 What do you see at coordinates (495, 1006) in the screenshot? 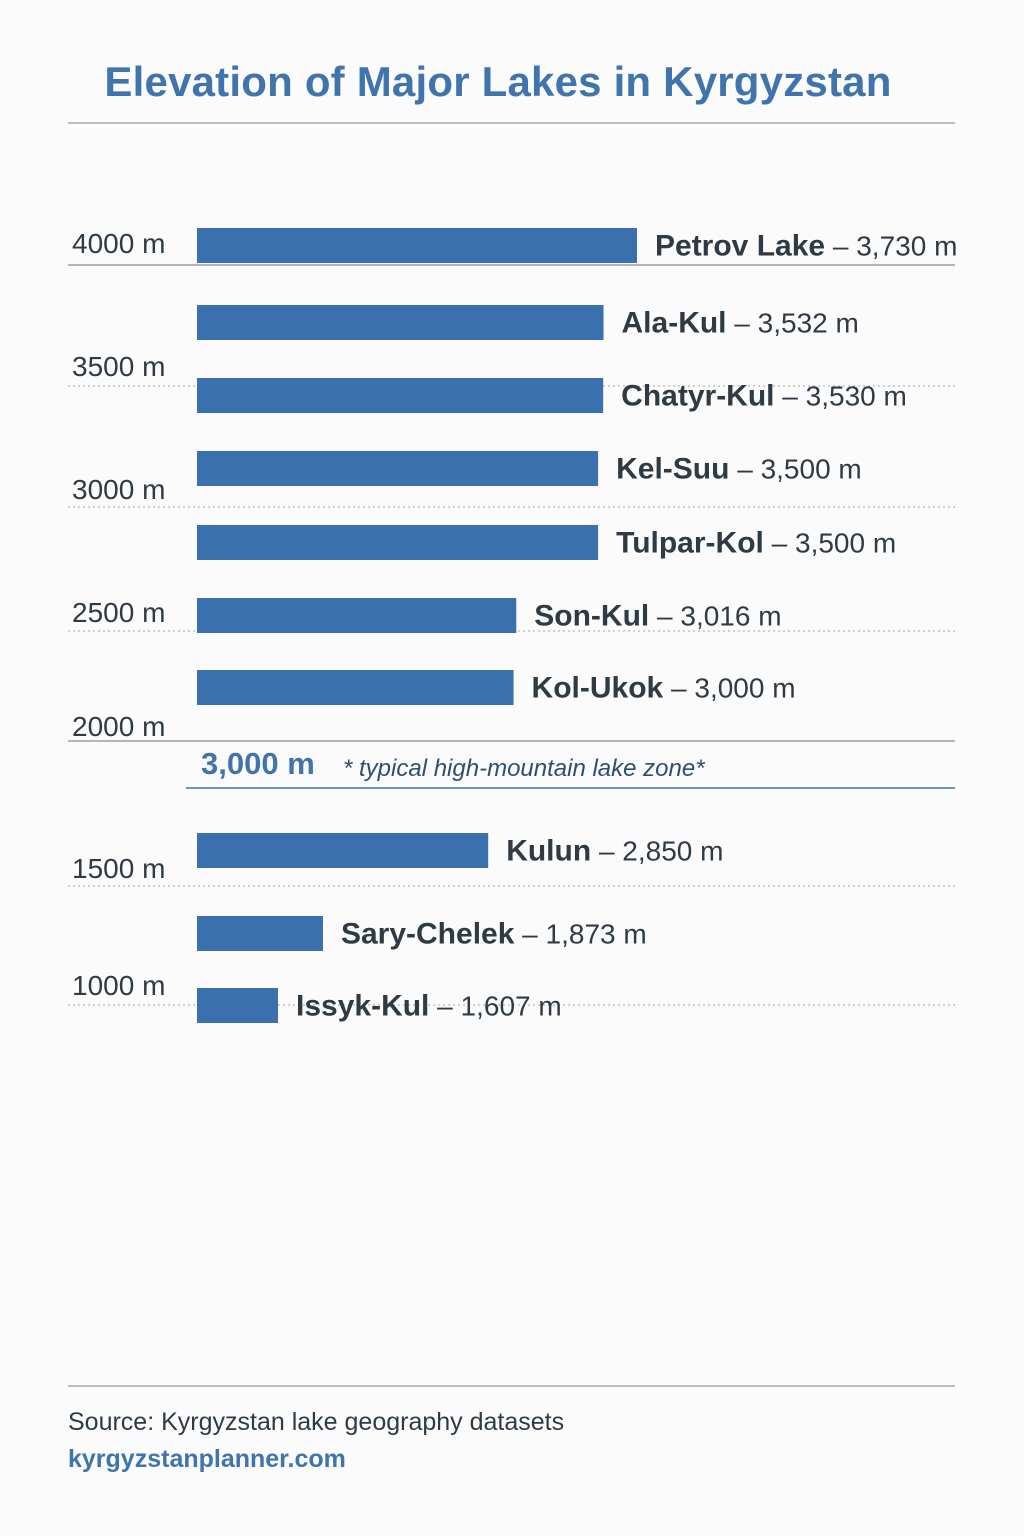
I see `bar-label-value: – 1,607 m` at bounding box center [495, 1006].